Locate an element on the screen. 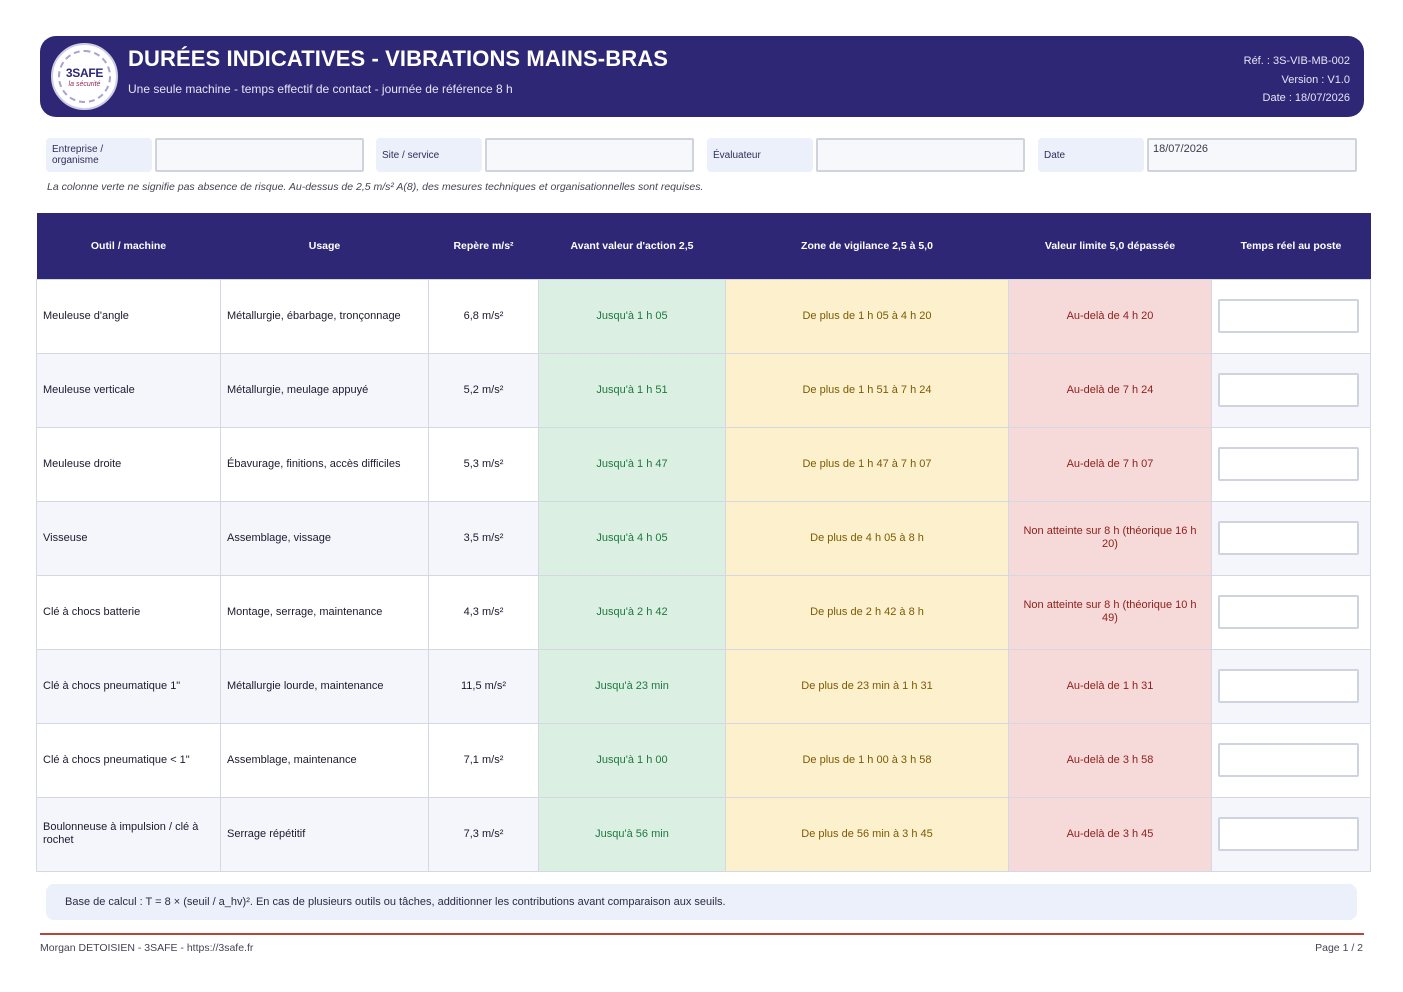  tool-cell: Clé à chocs batterie is located at coordinates (128, 612).